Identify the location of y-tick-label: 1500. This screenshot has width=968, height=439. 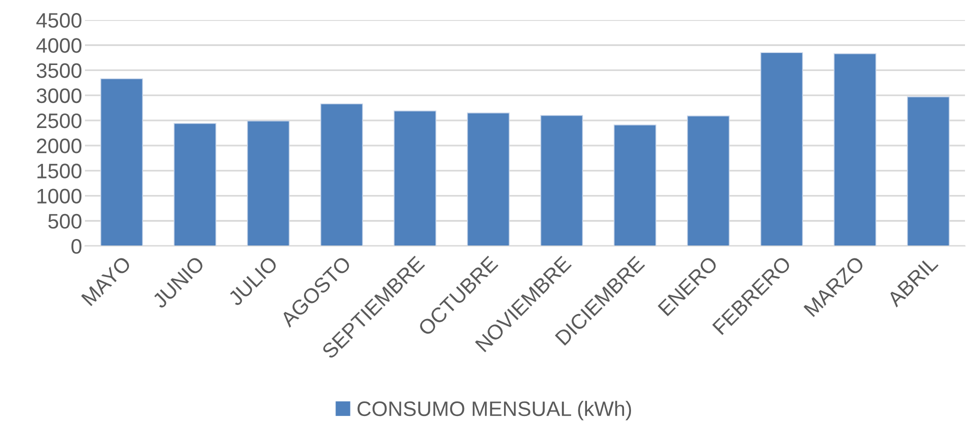
(59, 171).